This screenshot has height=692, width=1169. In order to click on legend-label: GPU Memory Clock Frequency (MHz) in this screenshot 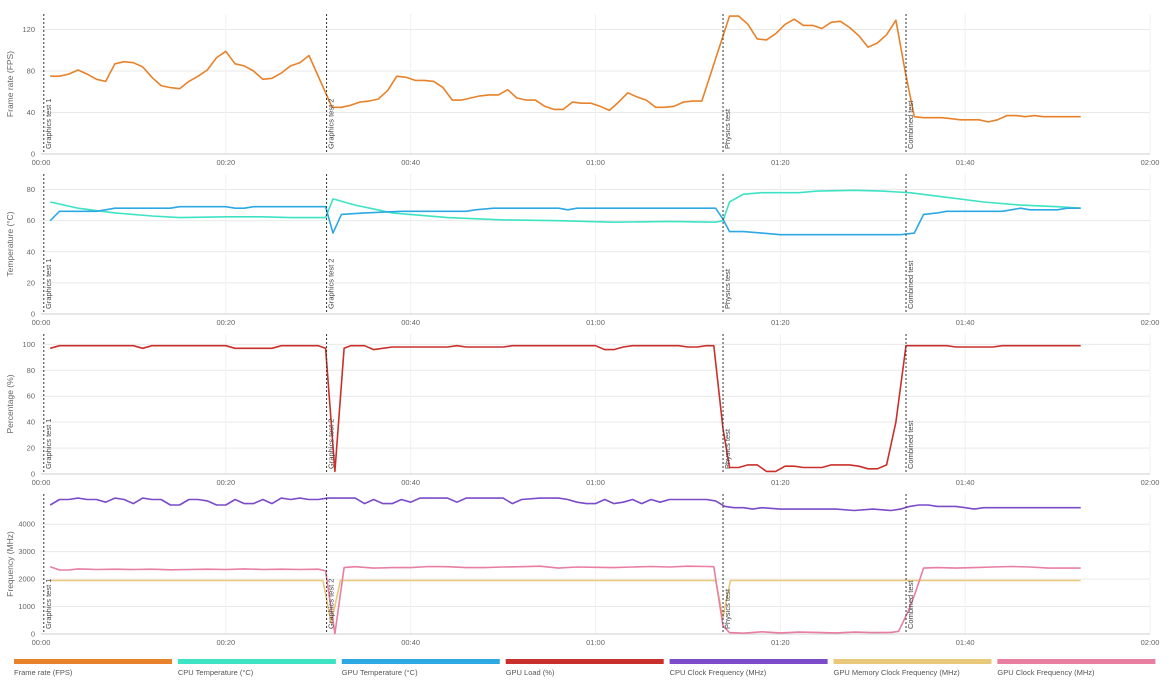, I will do `click(897, 672)`.